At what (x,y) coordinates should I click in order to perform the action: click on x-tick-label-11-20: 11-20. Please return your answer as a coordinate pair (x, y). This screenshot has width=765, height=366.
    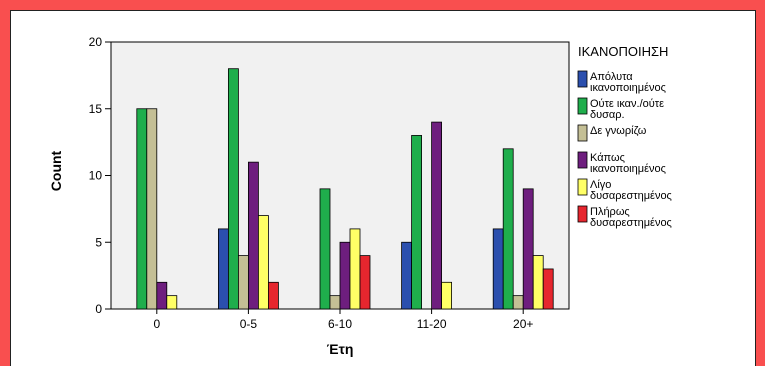
    Looking at the image, I should click on (432, 324).